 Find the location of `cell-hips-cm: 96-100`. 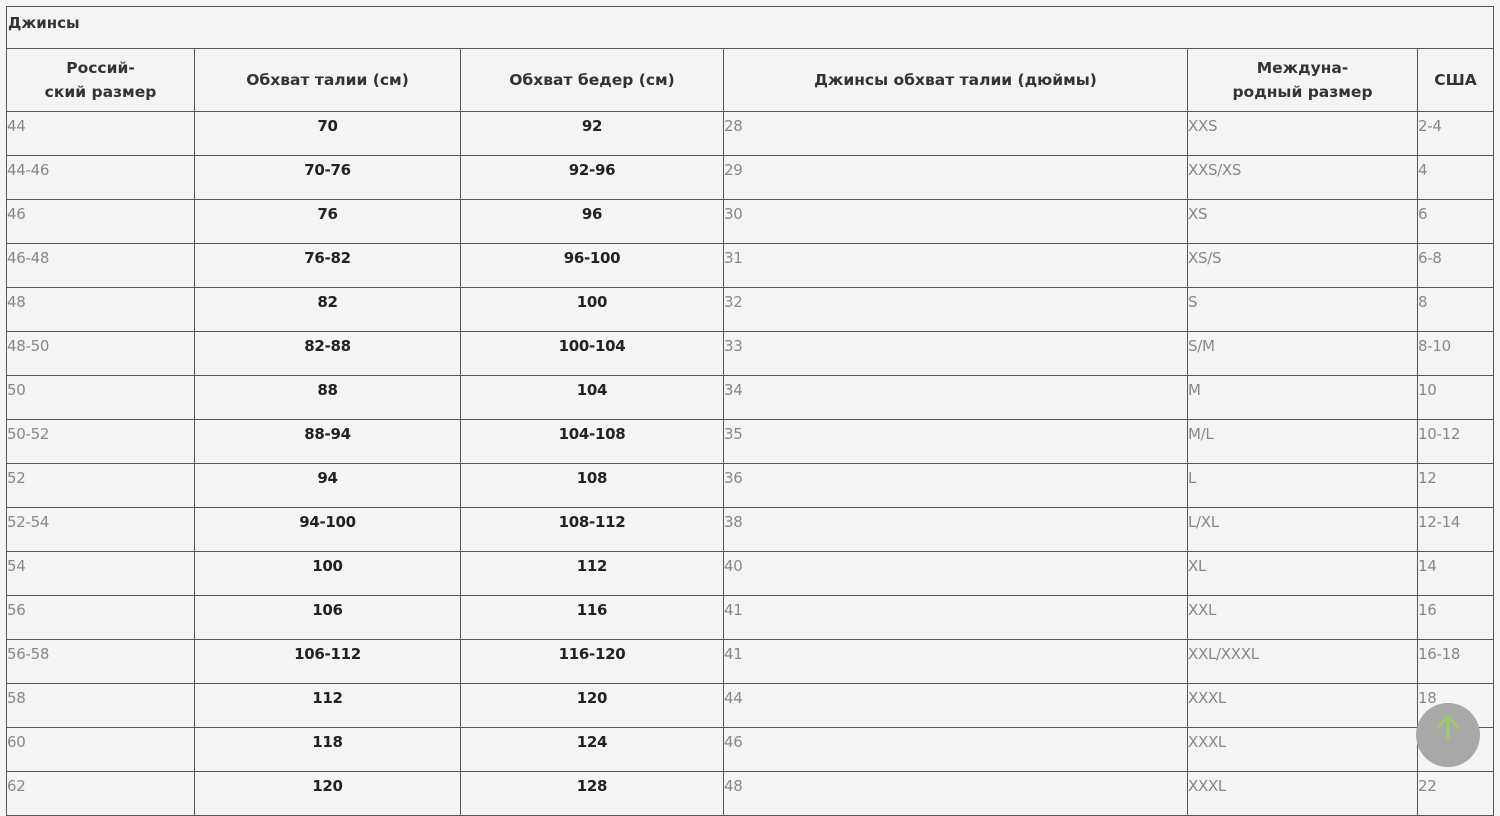

cell-hips-cm: 96-100 is located at coordinates (592, 265).